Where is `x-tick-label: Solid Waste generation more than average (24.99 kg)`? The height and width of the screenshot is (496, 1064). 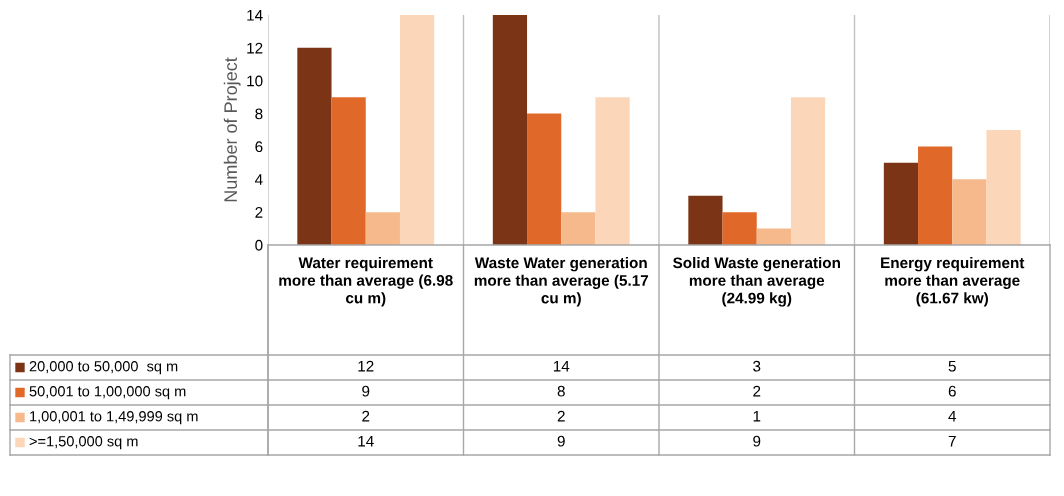
x-tick-label: Solid Waste generation more than average (24.99 kg) is located at coordinates (756, 282).